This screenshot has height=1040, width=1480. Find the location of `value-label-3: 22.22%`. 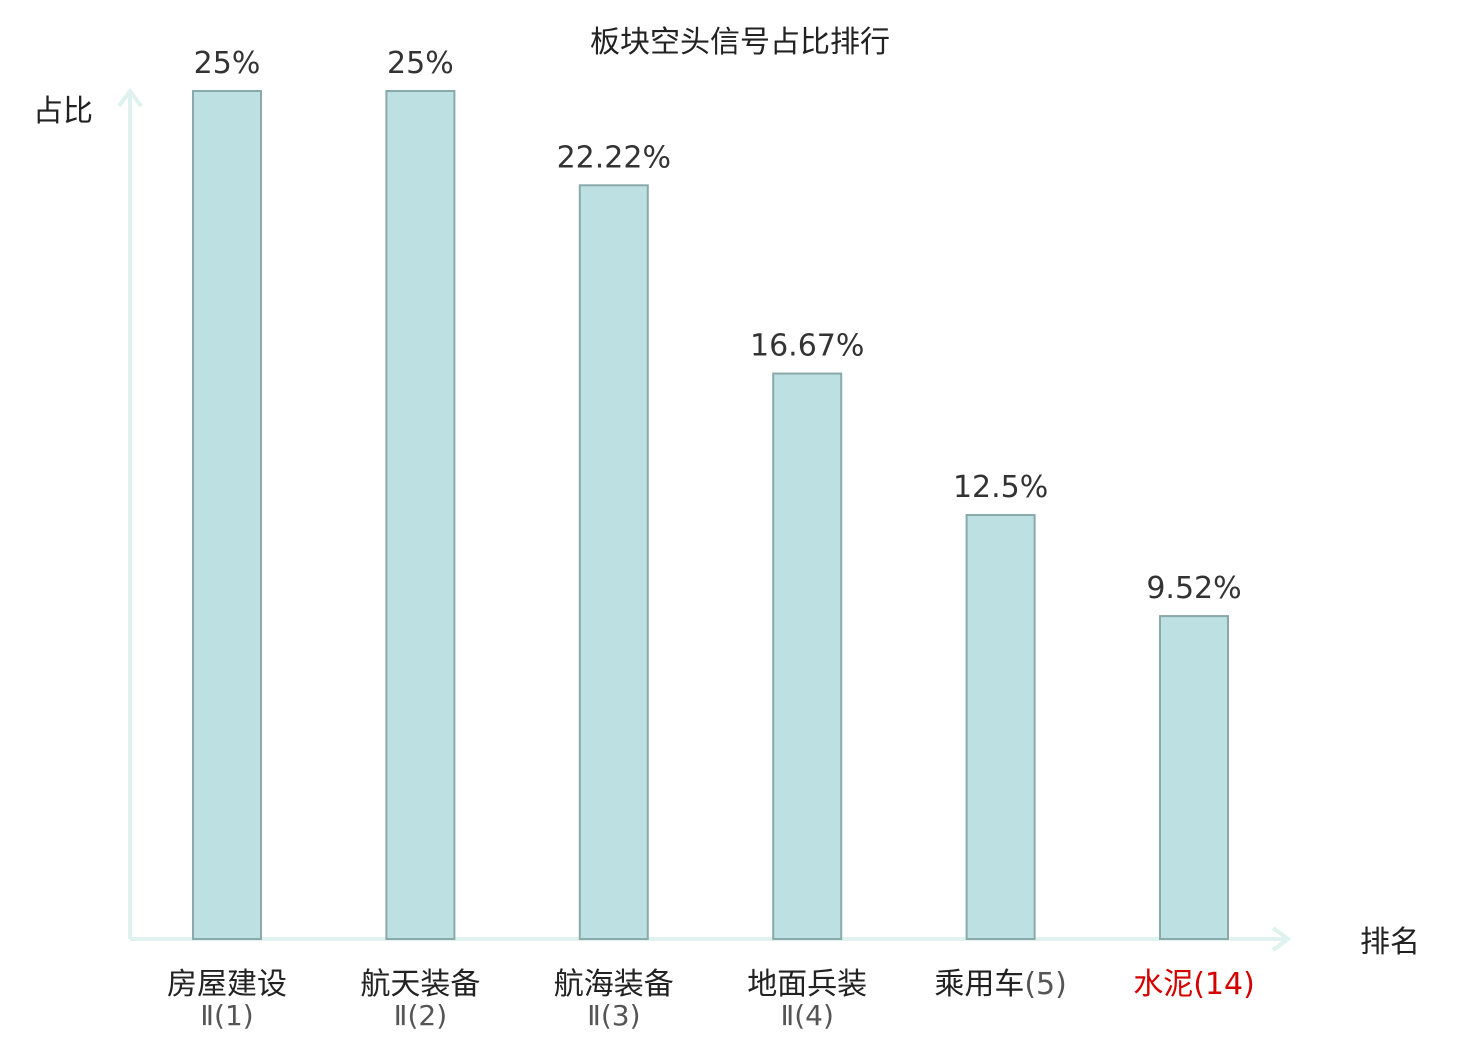

value-label-3: 22.22% is located at coordinates (614, 157).